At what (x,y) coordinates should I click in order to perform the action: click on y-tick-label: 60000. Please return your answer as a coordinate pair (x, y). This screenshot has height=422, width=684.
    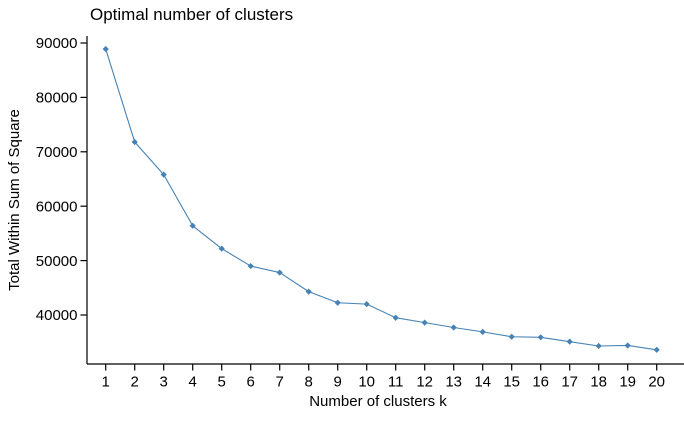
    Looking at the image, I should click on (57, 206).